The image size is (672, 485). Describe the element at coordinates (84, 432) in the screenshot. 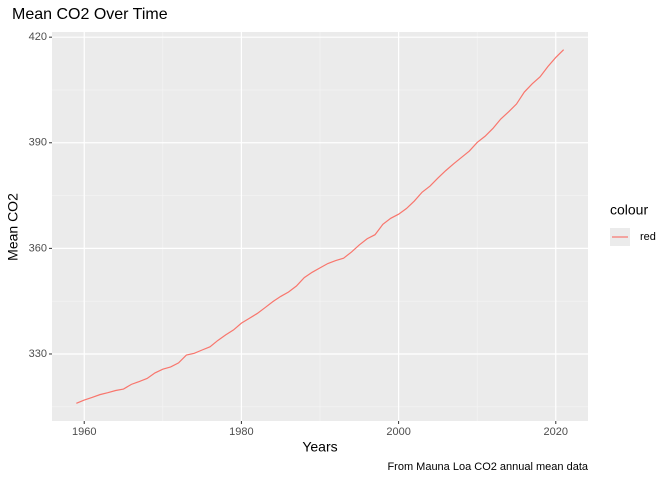

I see `x-tick-label: 1960` at that location.